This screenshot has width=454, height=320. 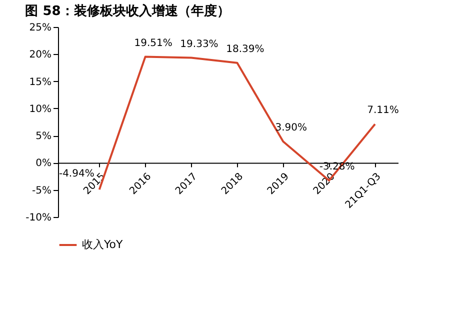 What do you see at coordinates (383, 110) in the screenshot?
I see `data-label: 7.11%` at bounding box center [383, 110].